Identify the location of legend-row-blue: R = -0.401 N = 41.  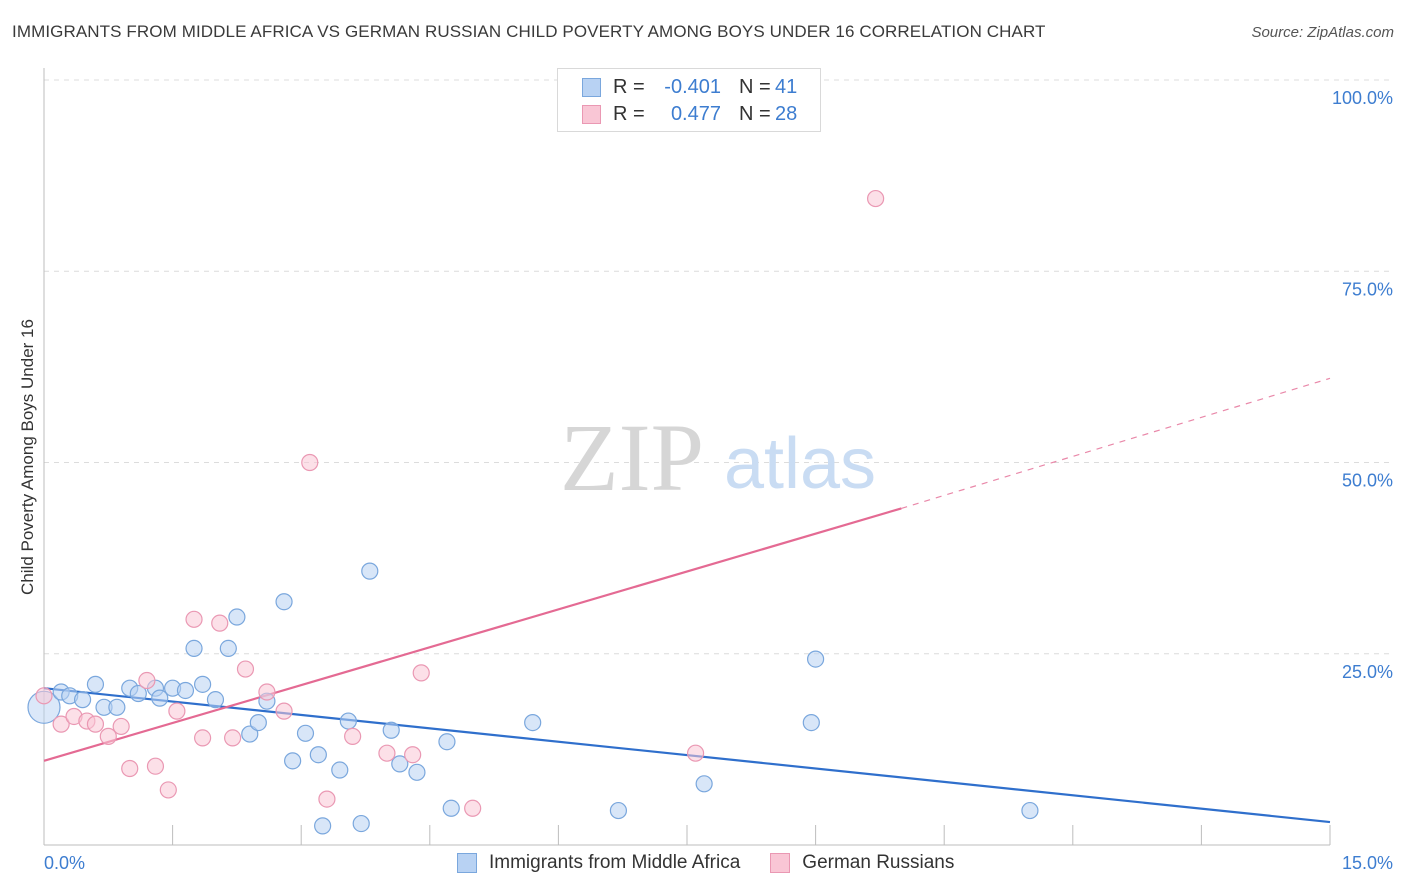
(686, 87).